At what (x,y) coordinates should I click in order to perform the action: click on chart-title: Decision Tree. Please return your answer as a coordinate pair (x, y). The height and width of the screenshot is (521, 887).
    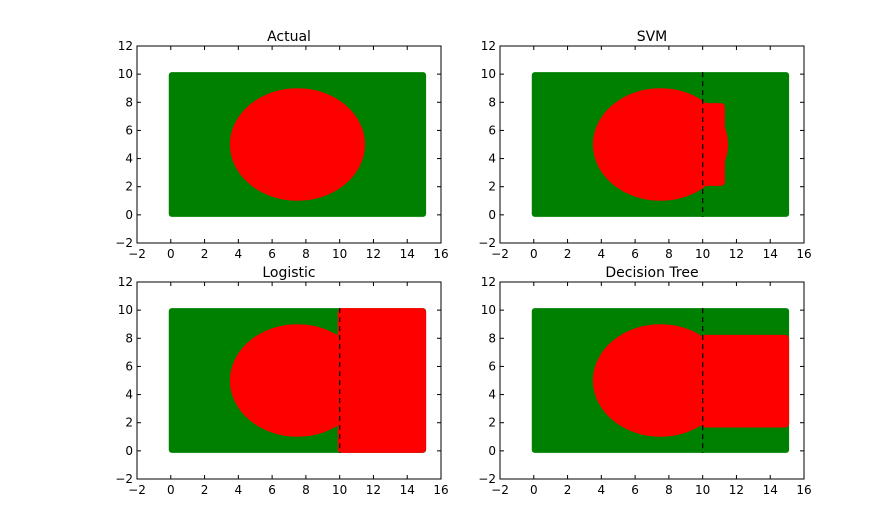
    Looking at the image, I should click on (651, 273).